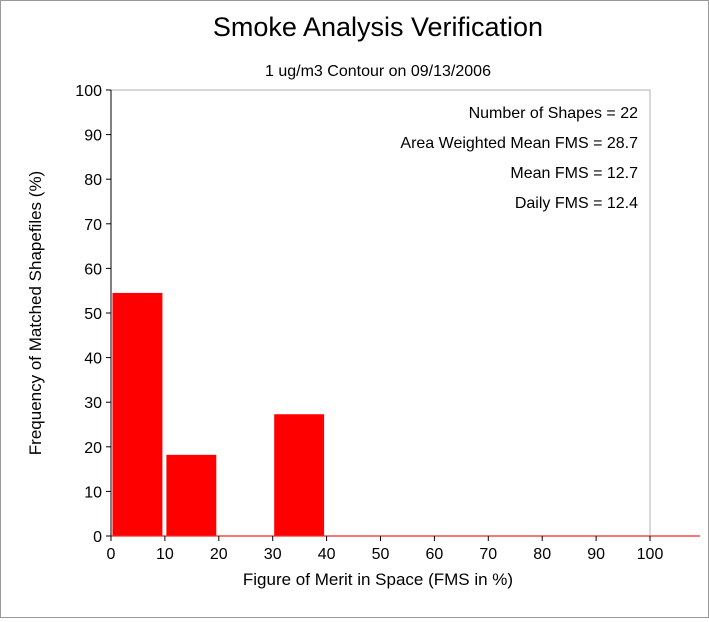 Image resolution: width=709 pixels, height=622 pixels. What do you see at coordinates (554, 113) in the screenshot?
I see `stat-annotation: Number of Shapes = 22` at bounding box center [554, 113].